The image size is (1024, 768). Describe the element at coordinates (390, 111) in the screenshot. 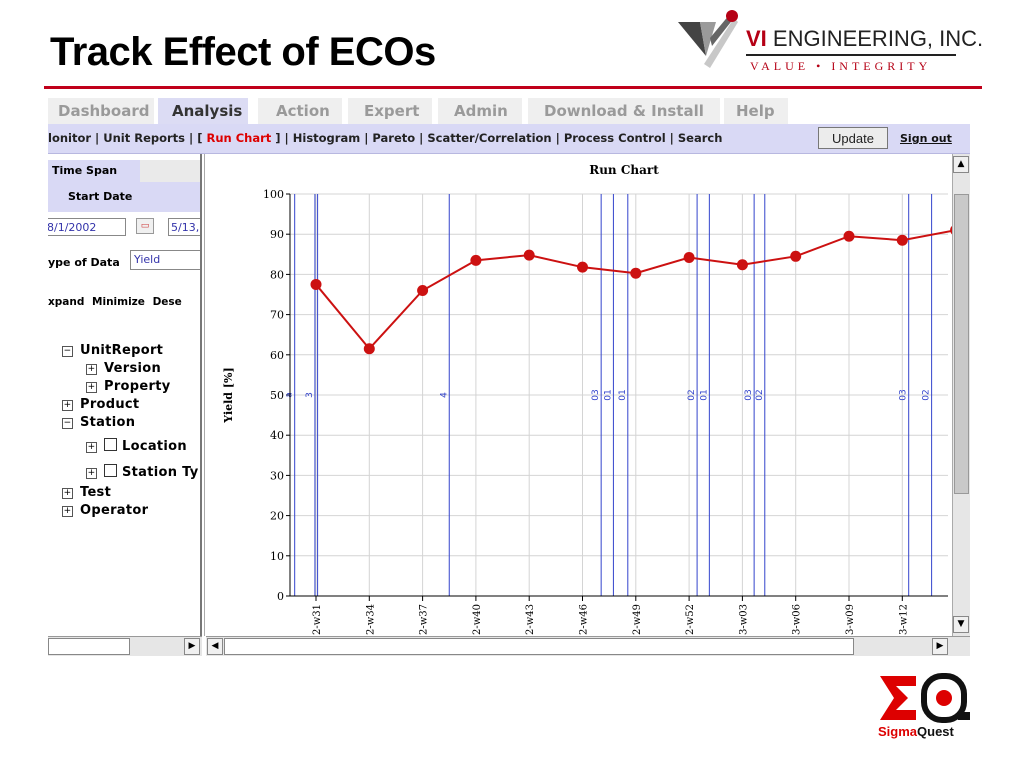

I see `tab-expert: Expert` at that location.